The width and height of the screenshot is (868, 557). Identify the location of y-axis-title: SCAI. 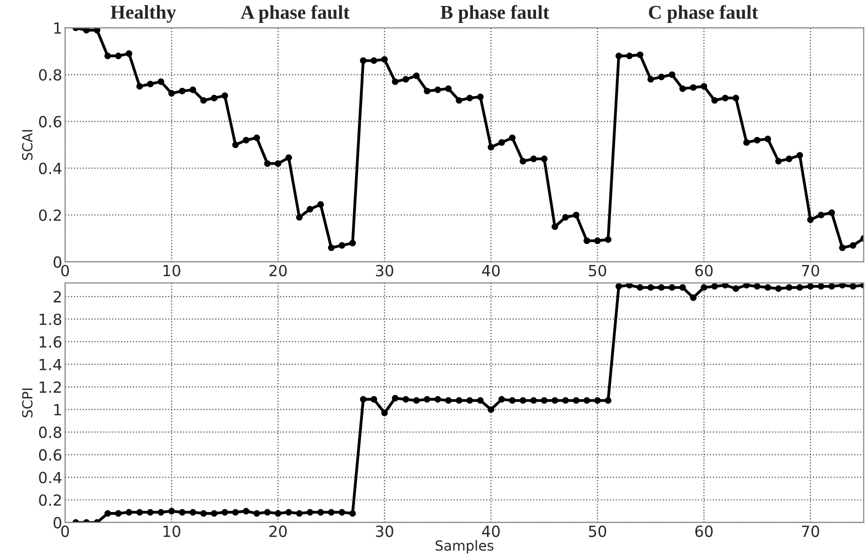
(27, 145).